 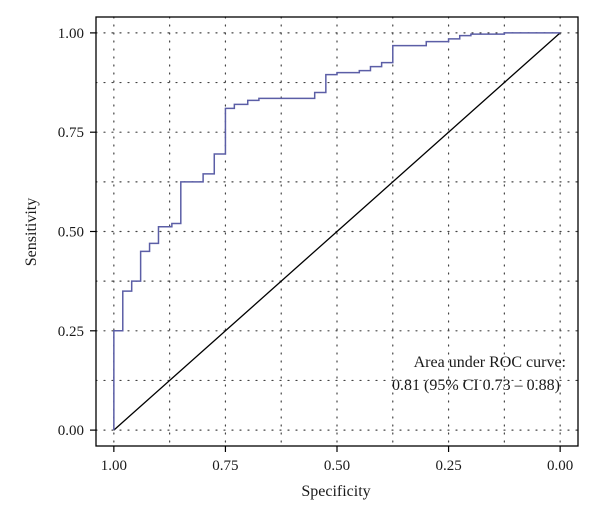 What do you see at coordinates (335, 491) in the screenshot?
I see `x-axis-title: Specificity` at bounding box center [335, 491].